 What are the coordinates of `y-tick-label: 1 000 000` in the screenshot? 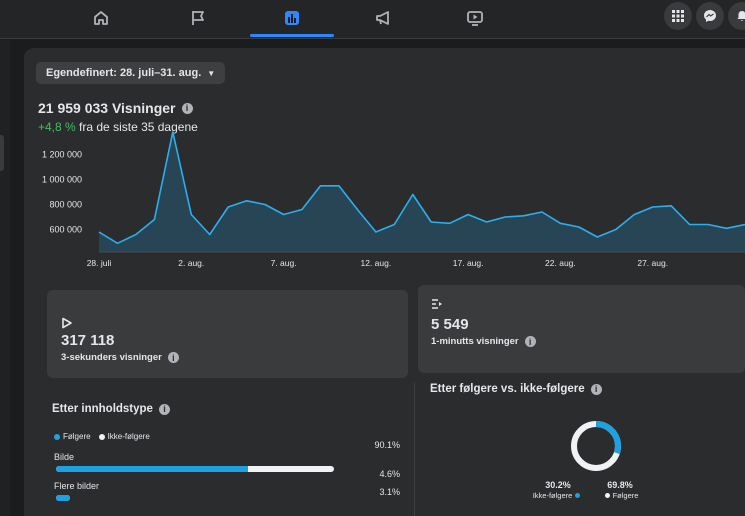 It's located at (62, 180).